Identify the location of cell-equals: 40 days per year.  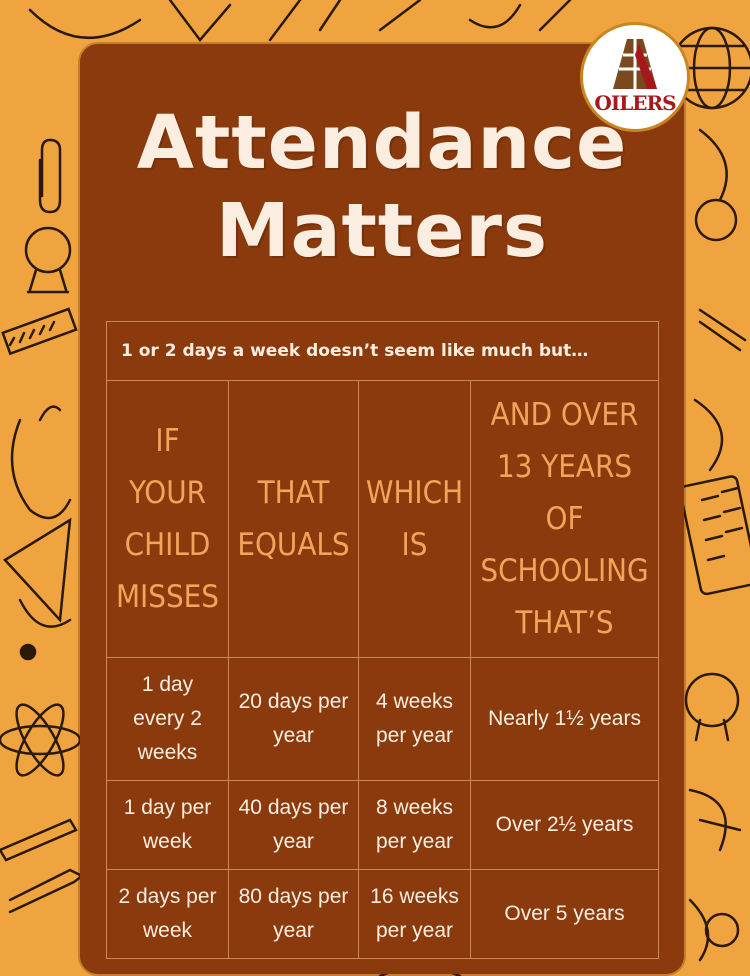
(293, 825).